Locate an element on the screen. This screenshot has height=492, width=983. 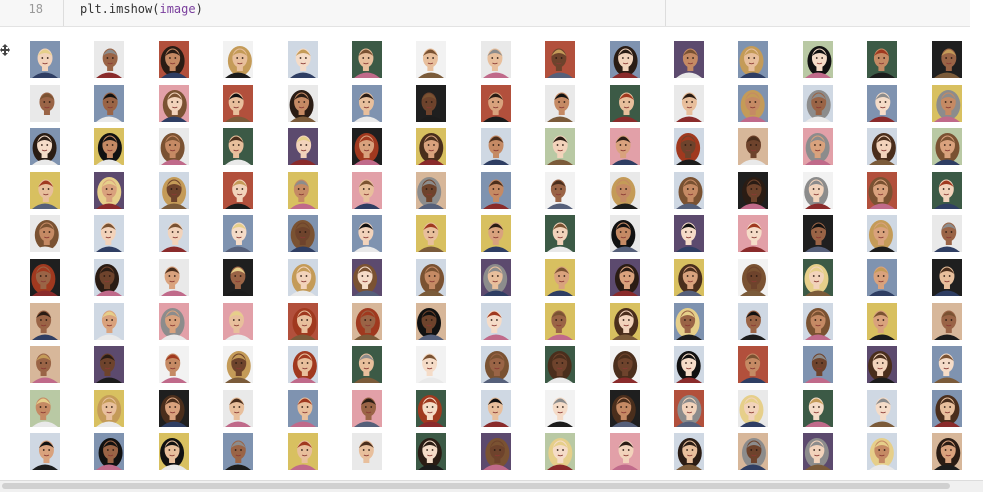
horizontal-scrollbar is located at coordinates (491, 486).